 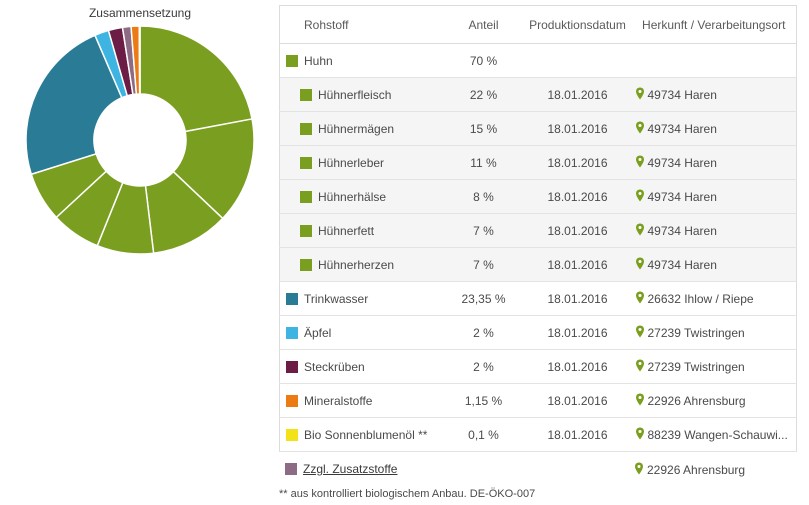 What do you see at coordinates (213, 169) in the screenshot?
I see `slice-hühnermägen: Hühnermägen` at bounding box center [213, 169].